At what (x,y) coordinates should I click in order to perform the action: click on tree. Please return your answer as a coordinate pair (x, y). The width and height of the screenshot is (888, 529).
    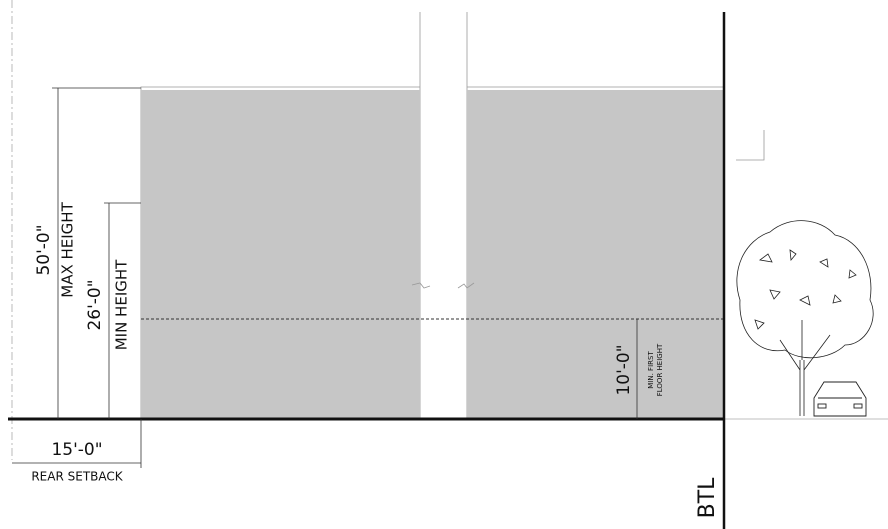
    Looking at the image, I should click on (805, 318).